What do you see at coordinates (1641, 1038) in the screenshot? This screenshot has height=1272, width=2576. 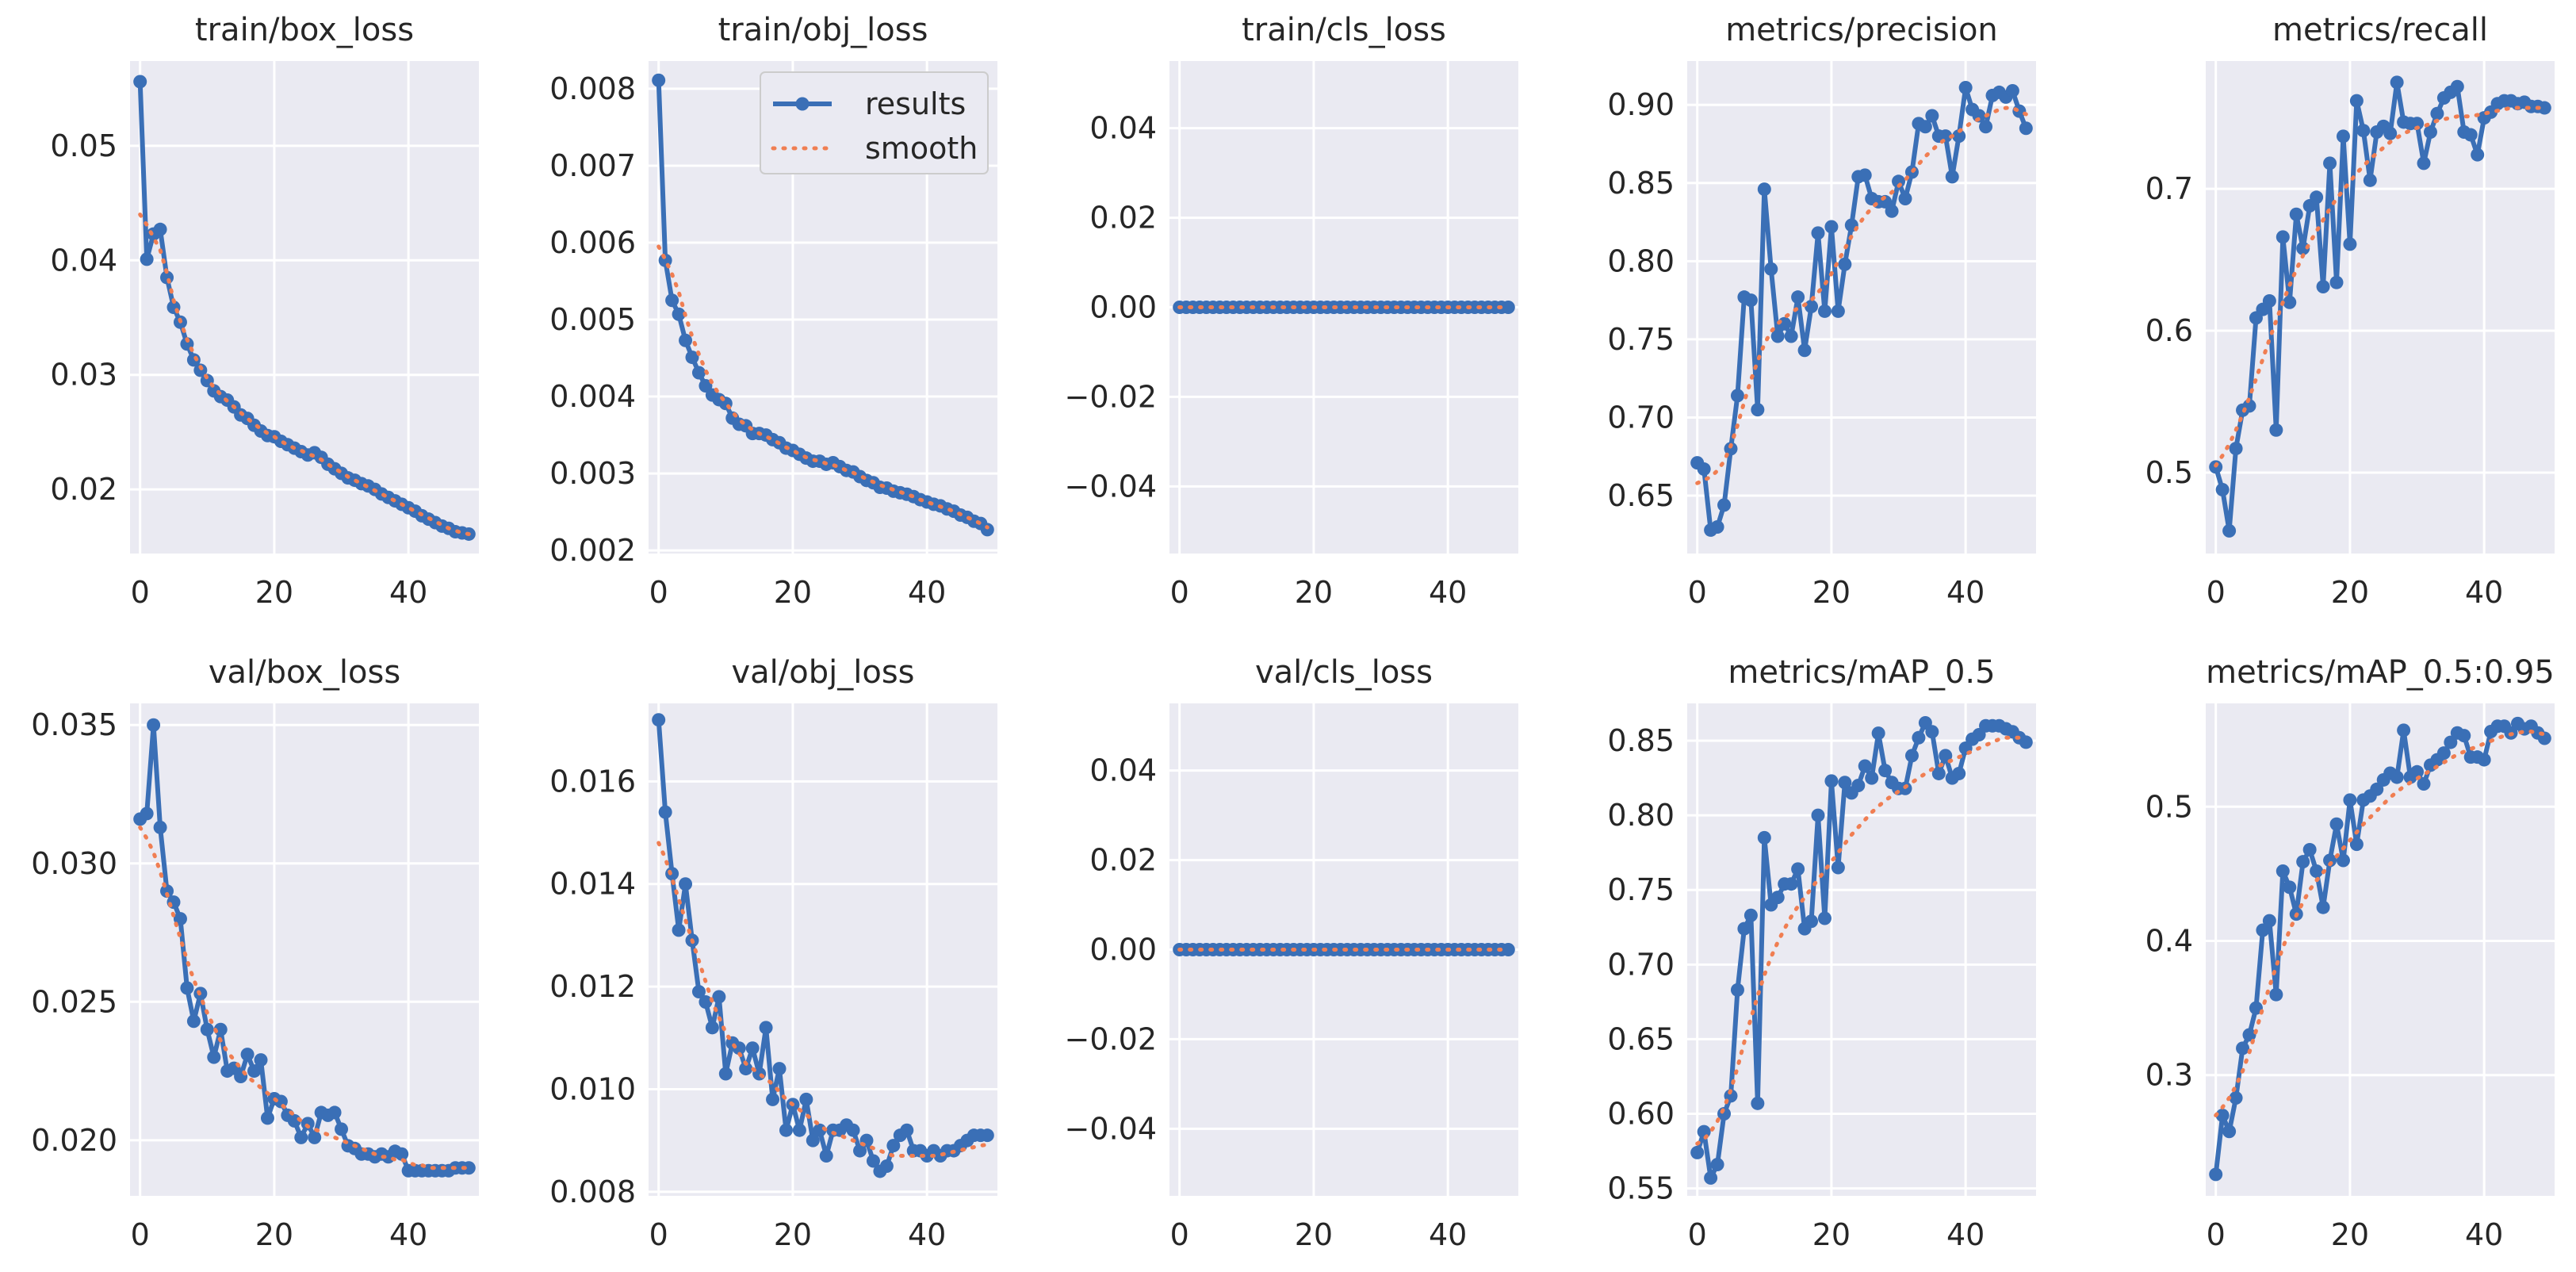 I see `y-tick-label: 0.65` at bounding box center [1641, 1038].